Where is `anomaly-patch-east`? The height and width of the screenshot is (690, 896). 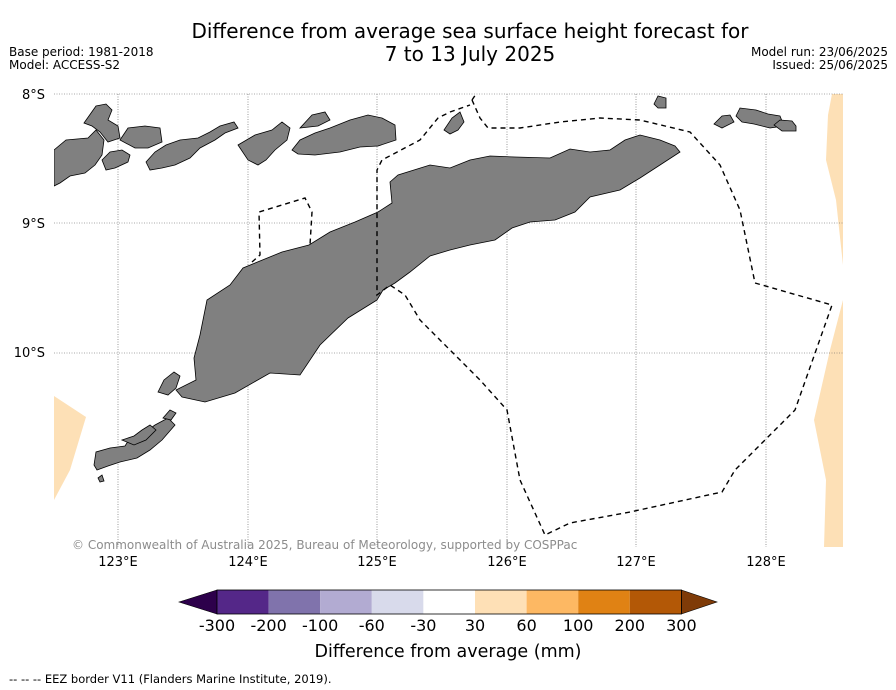
anomaly-patch-east is located at coordinates (828, 320).